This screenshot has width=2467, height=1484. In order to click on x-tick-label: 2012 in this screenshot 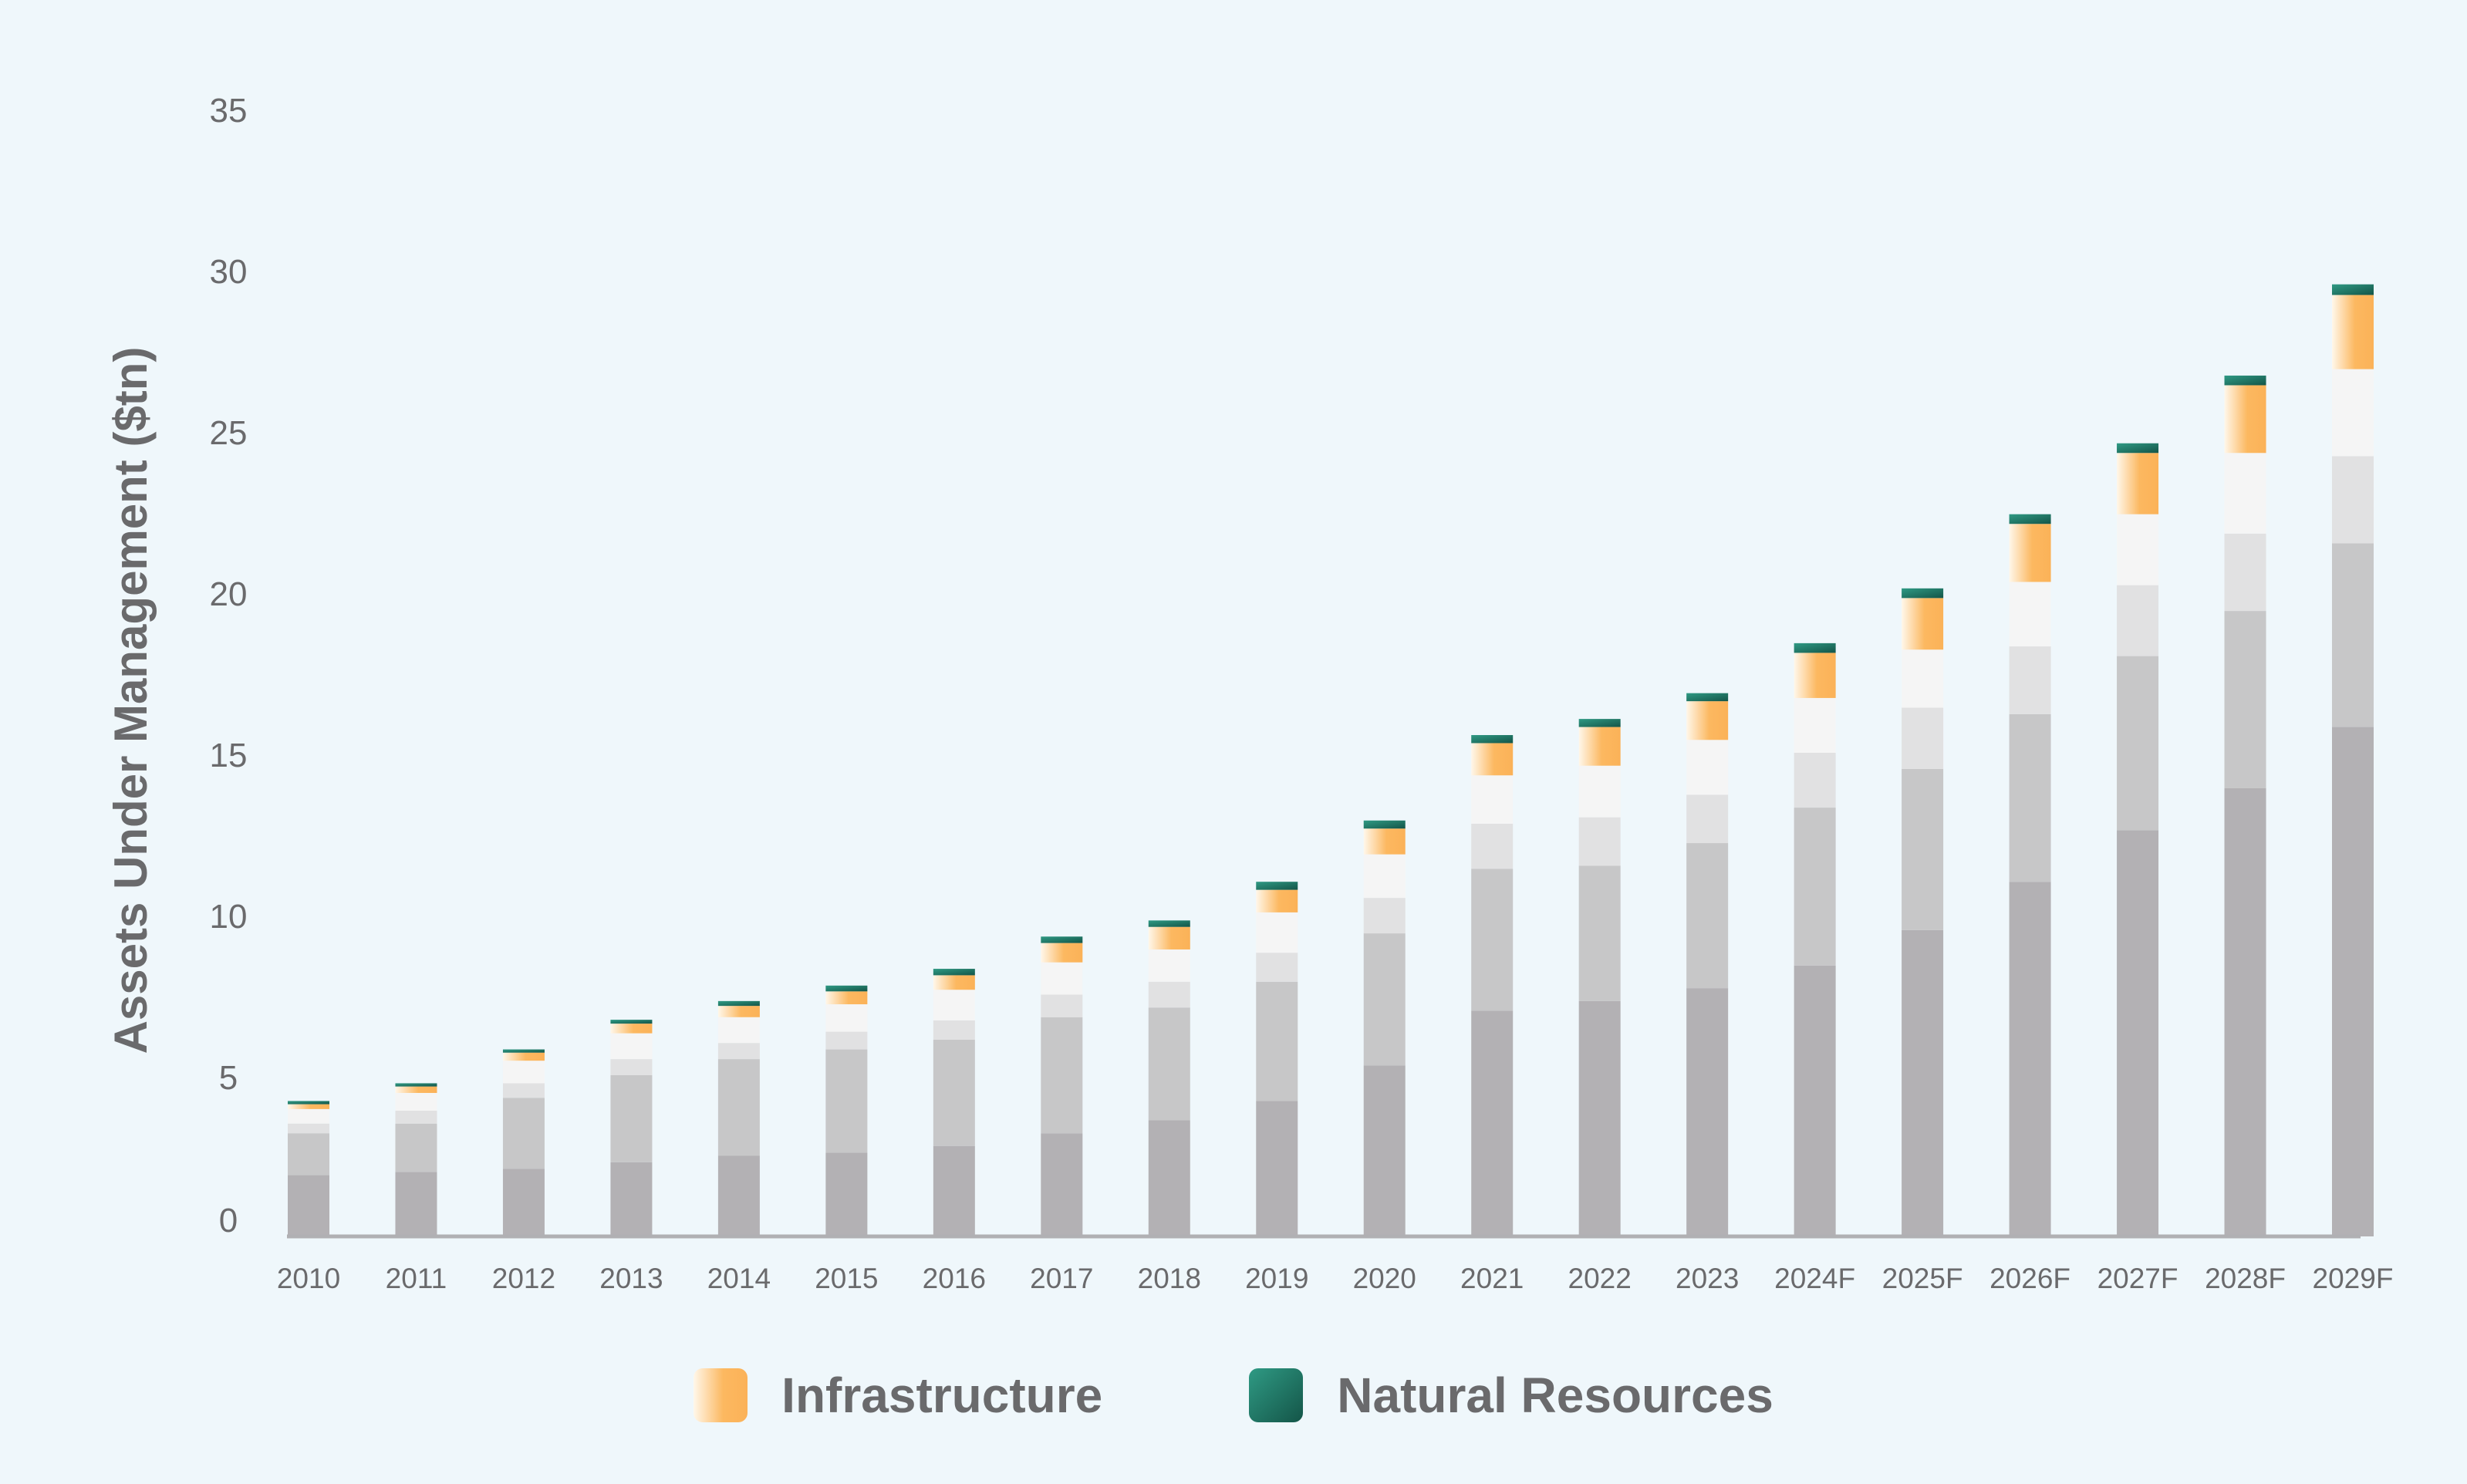, I will do `click(523, 1278)`.